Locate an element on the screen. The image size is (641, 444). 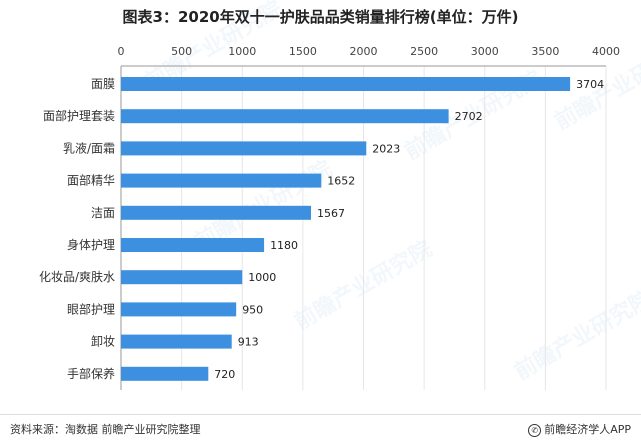
x-tick-label: 2500 is located at coordinates (424, 51).